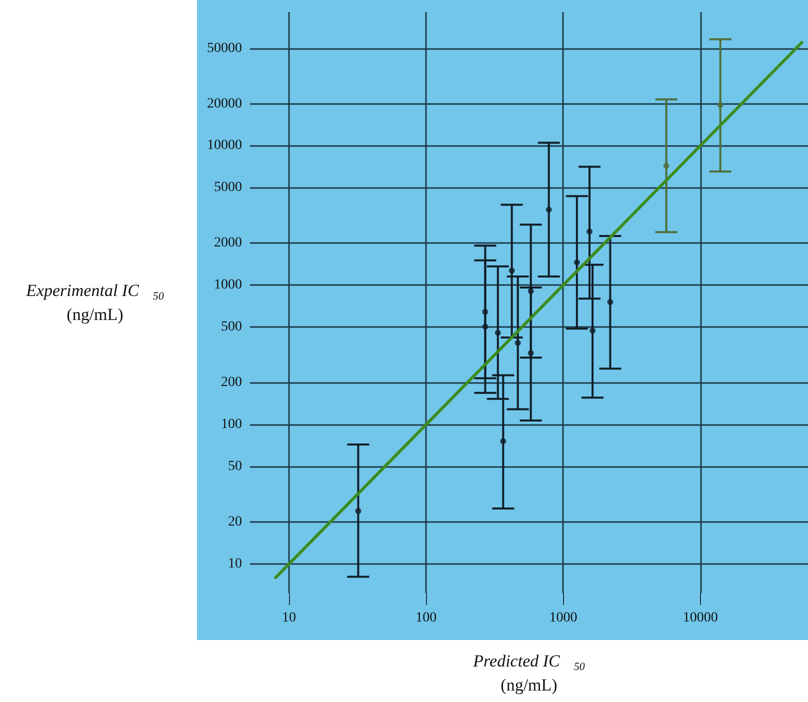 The width and height of the screenshot is (808, 702). Describe the element at coordinates (231, 424) in the screenshot. I see `y-tick-label: 100` at that location.